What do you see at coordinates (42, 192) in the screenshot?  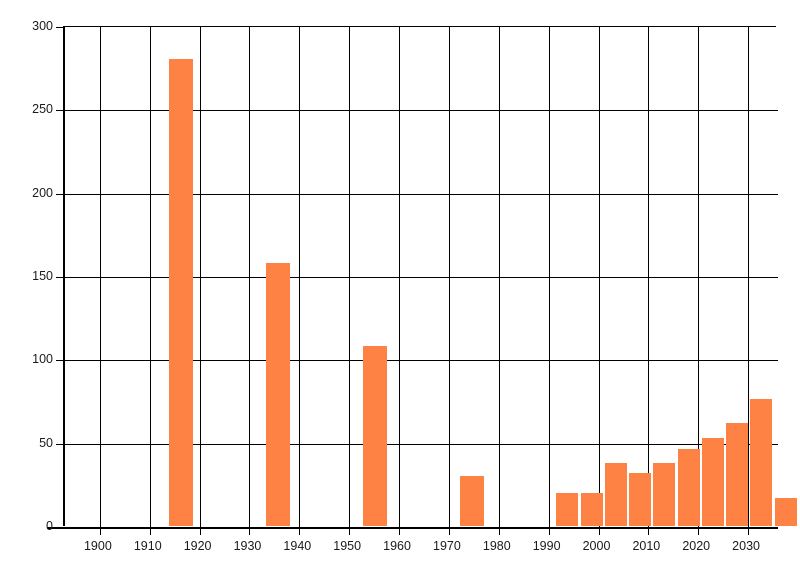 I see `y-tick-label: 200` at bounding box center [42, 192].